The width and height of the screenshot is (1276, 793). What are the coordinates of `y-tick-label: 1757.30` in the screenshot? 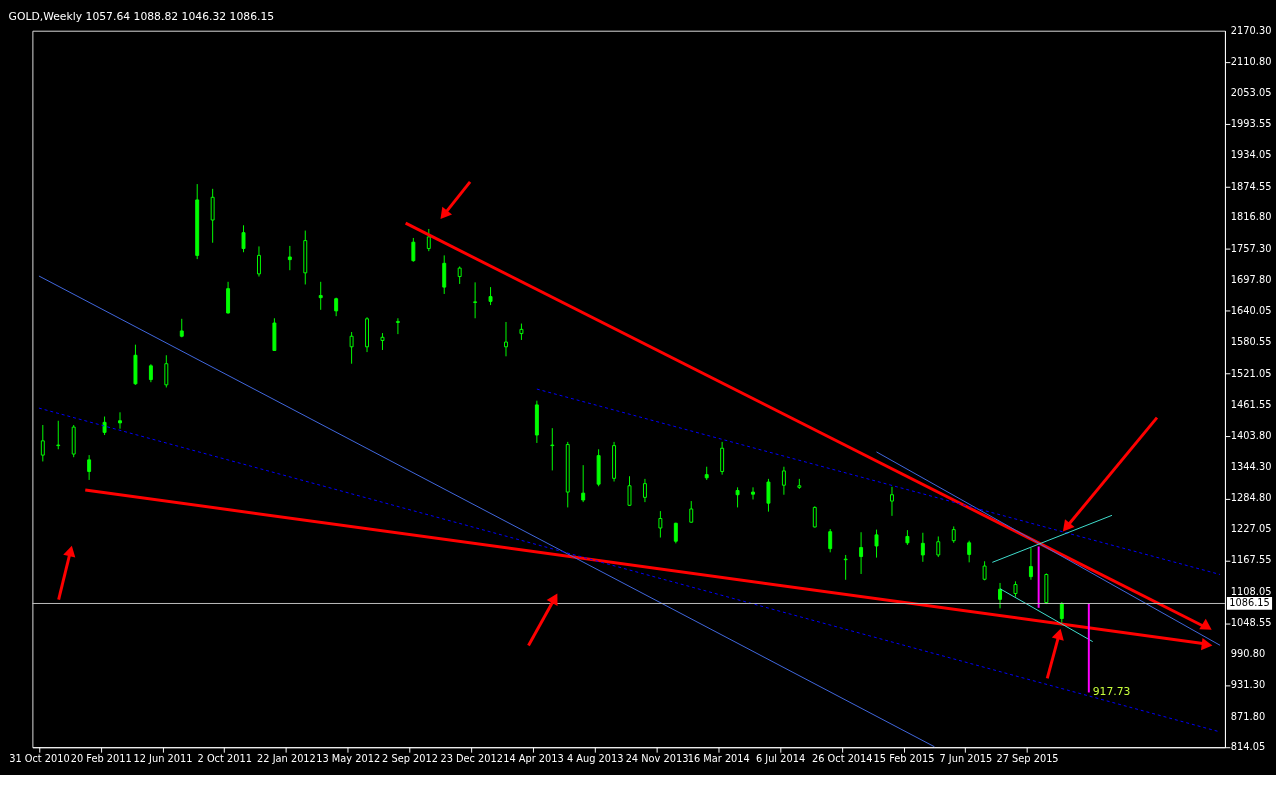 It's located at (1251, 248).